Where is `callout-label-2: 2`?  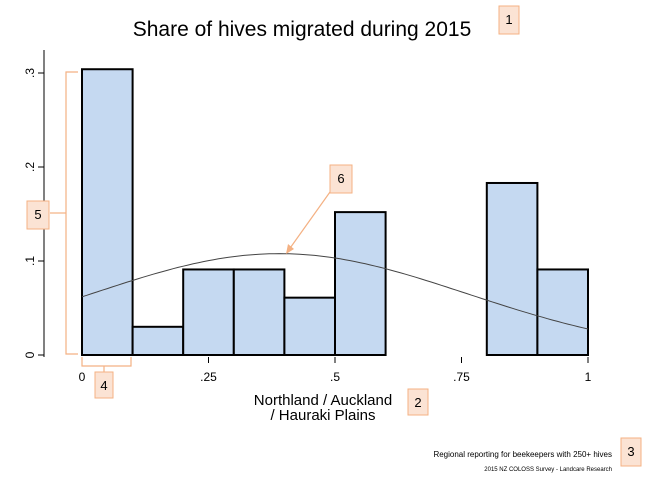 callout-label-2: 2 is located at coordinates (417, 402).